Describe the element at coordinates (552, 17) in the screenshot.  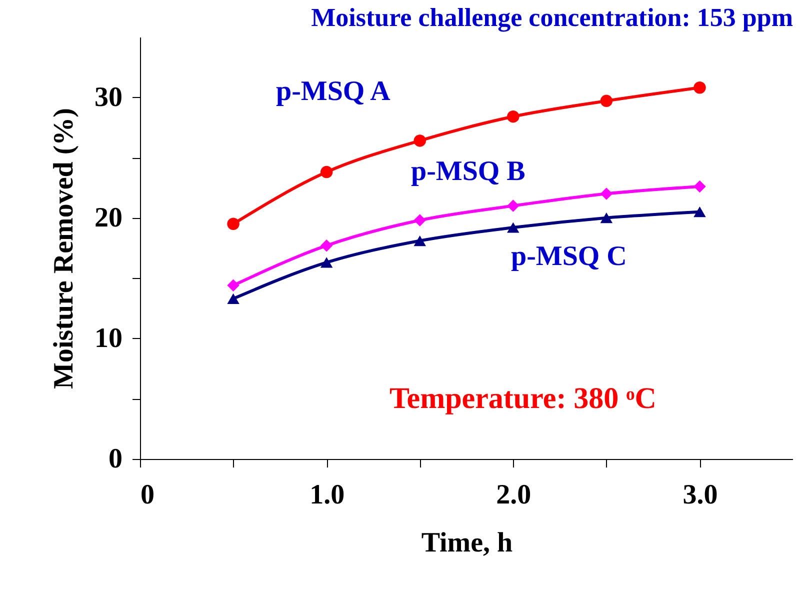
I see `chart-title: Moisture challenge concentration: 153 ppm` at that location.